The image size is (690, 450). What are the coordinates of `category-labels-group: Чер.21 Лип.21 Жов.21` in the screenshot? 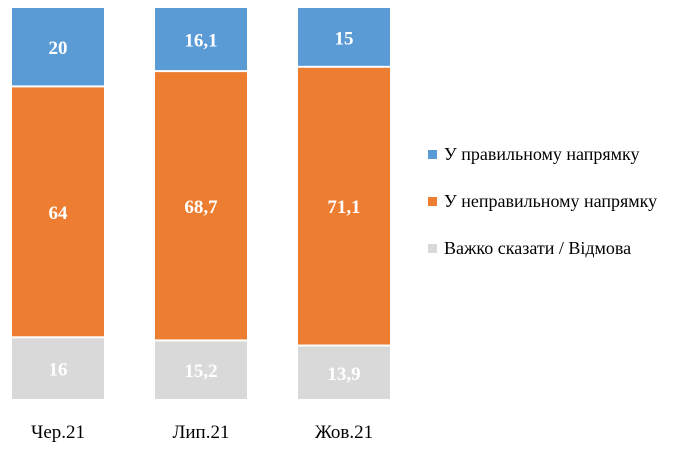 It's located at (202, 432).